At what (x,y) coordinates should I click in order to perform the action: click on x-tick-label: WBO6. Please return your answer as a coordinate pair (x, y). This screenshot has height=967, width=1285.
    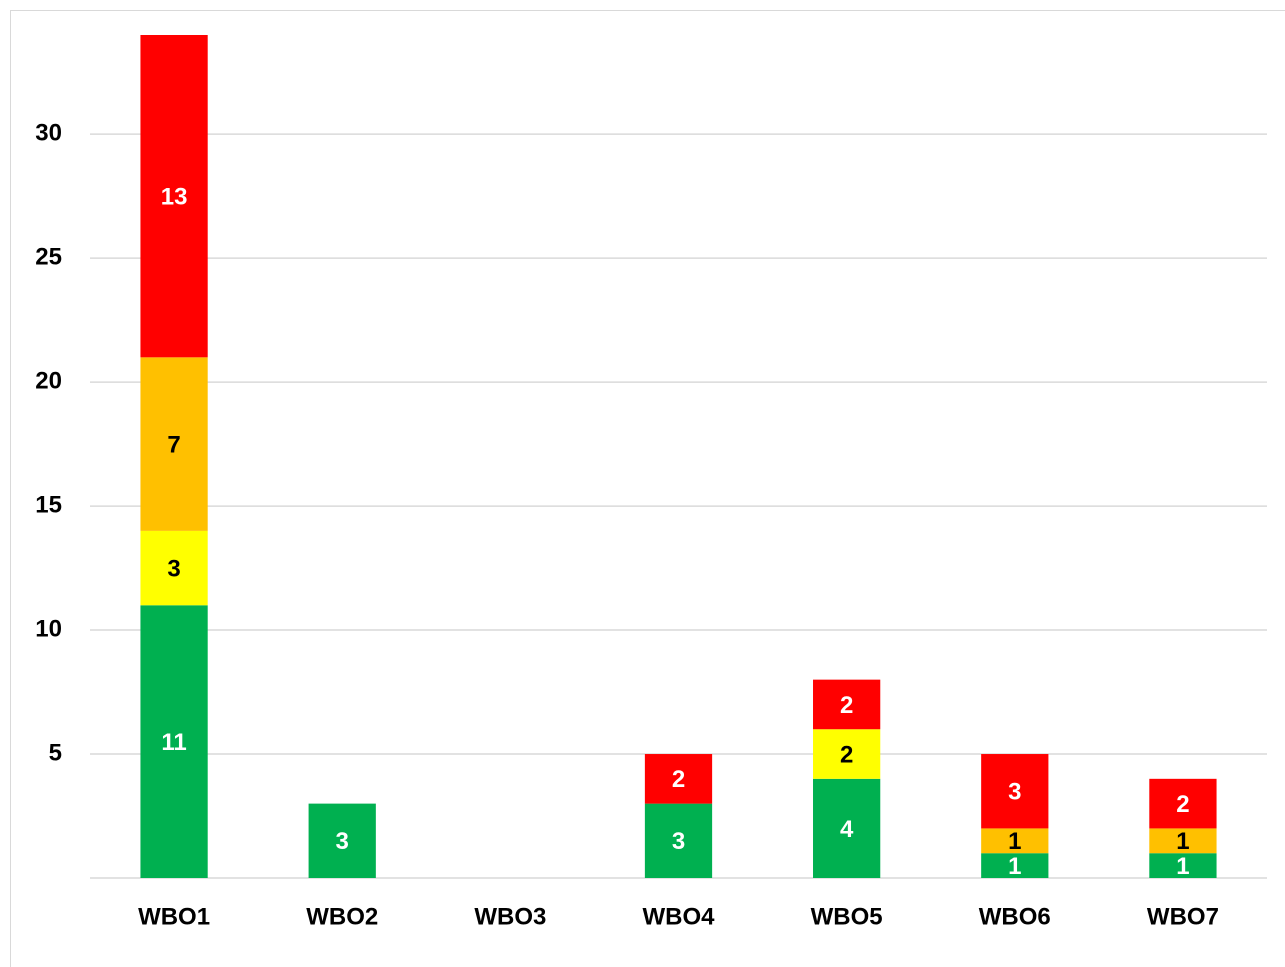
    Looking at the image, I should click on (1015, 916).